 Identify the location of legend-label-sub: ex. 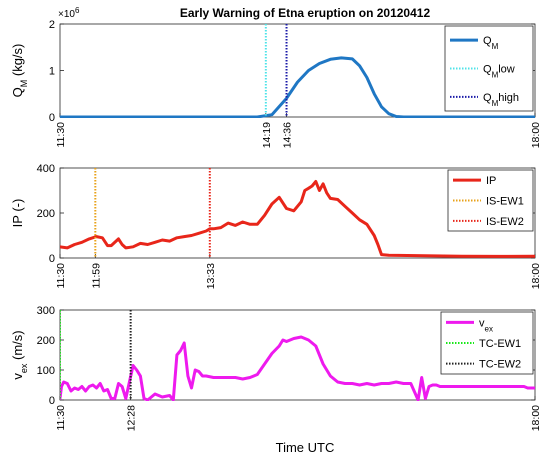
(489, 328).